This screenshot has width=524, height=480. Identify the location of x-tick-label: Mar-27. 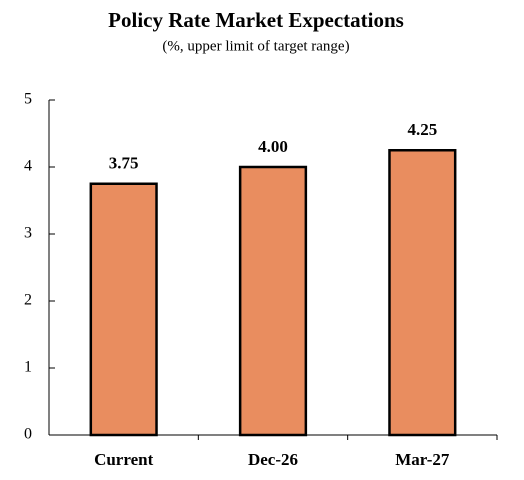
(422, 459).